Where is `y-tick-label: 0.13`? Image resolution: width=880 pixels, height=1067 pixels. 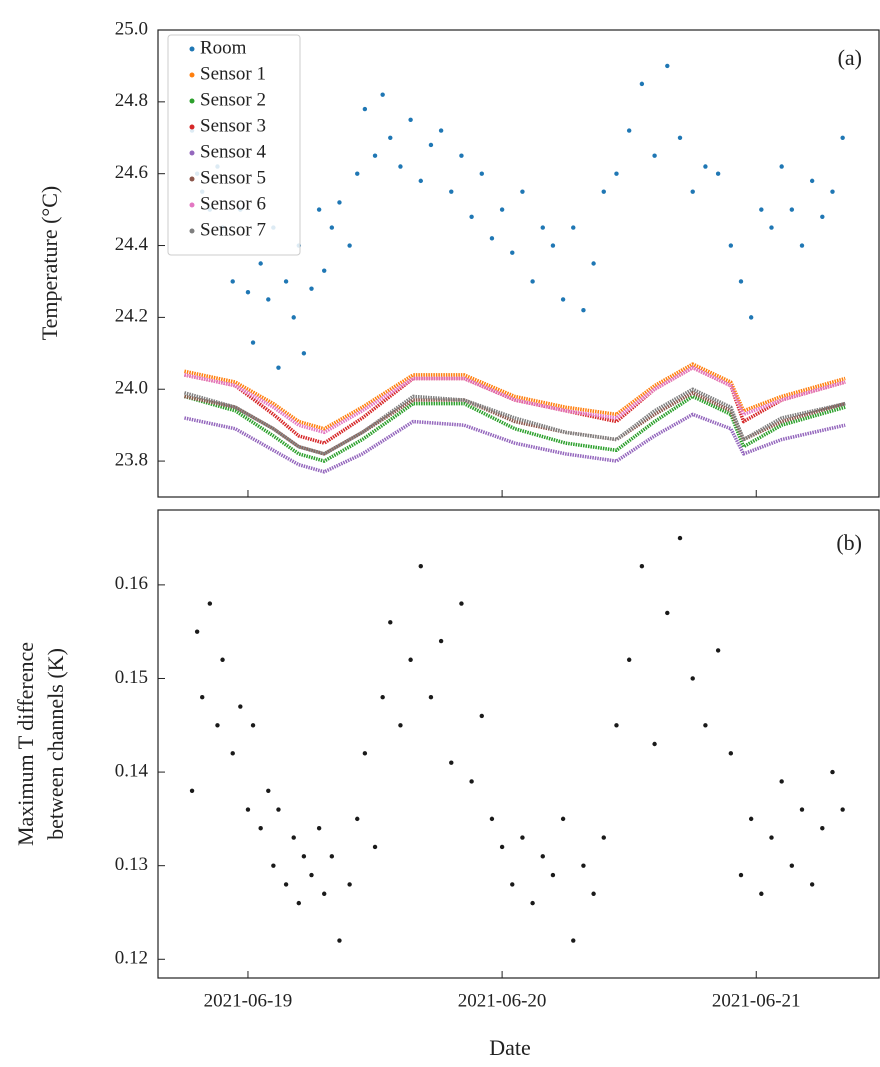 y-tick-label: 0.13 is located at coordinates (131, 864).